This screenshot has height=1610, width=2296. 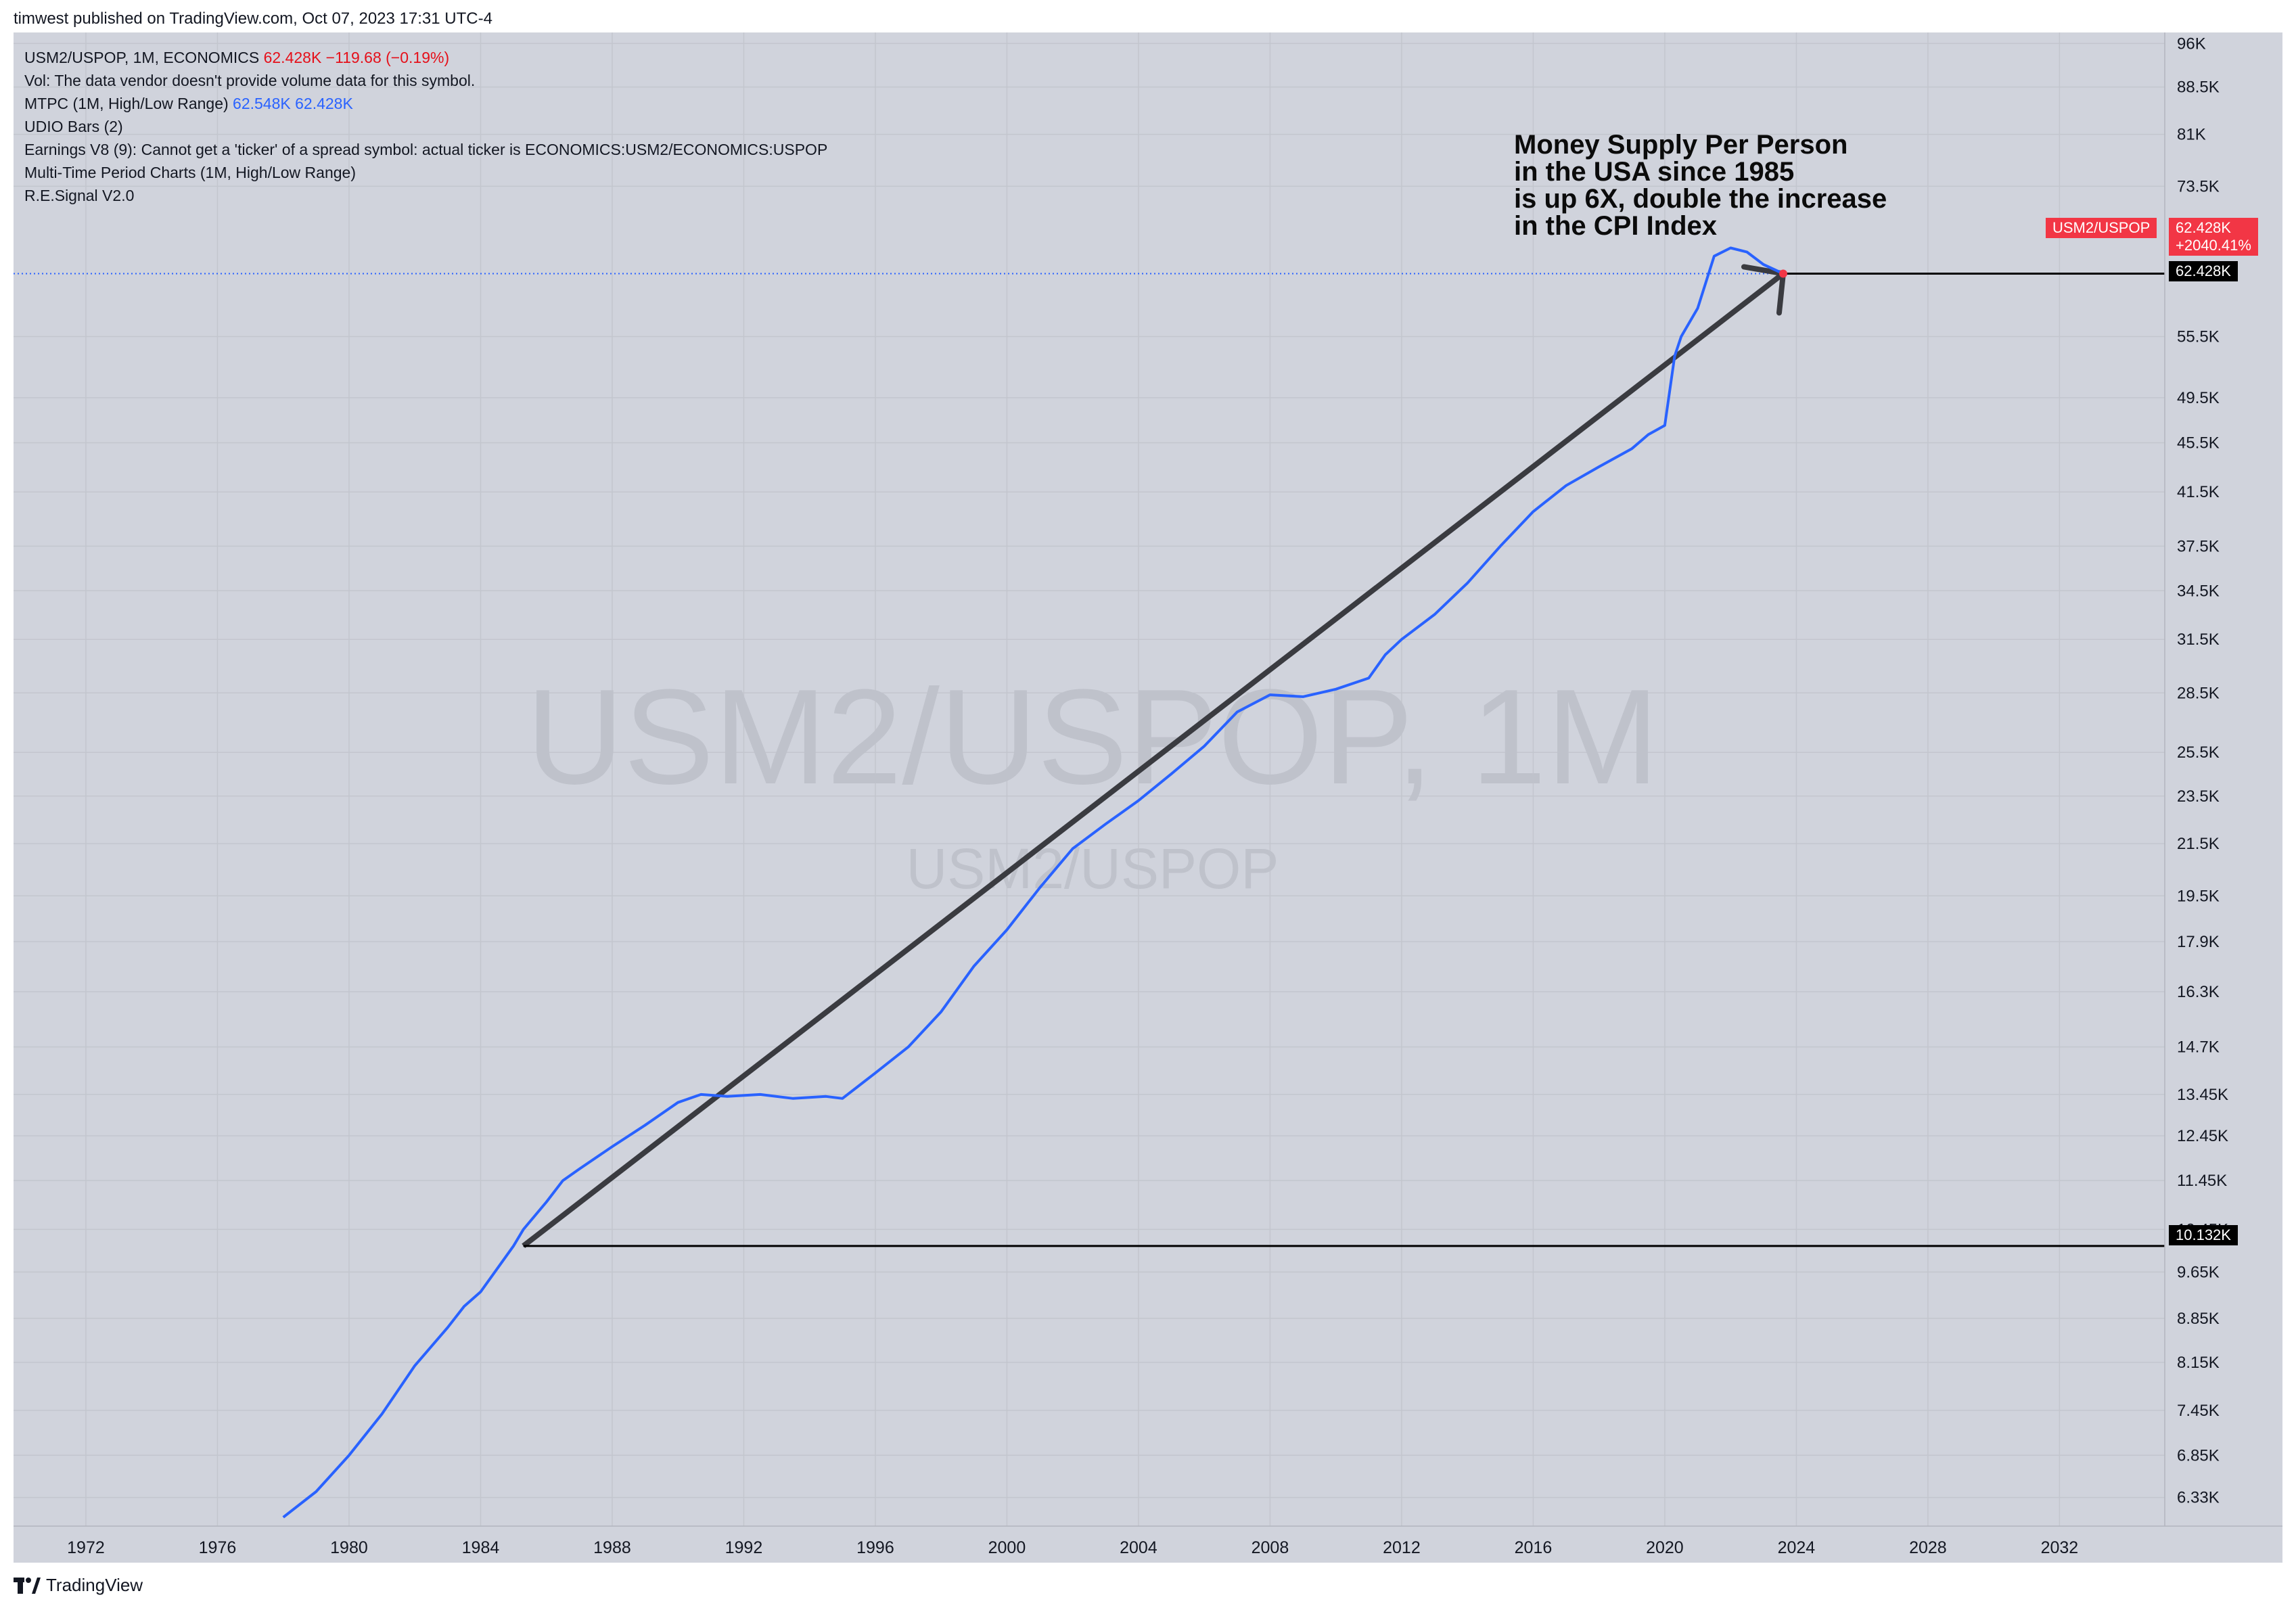 What do you see at coordinates (2060, 1547) in the screenshot?
I see `x-tick-label: 2032` at bounding box center [2060, 1547].